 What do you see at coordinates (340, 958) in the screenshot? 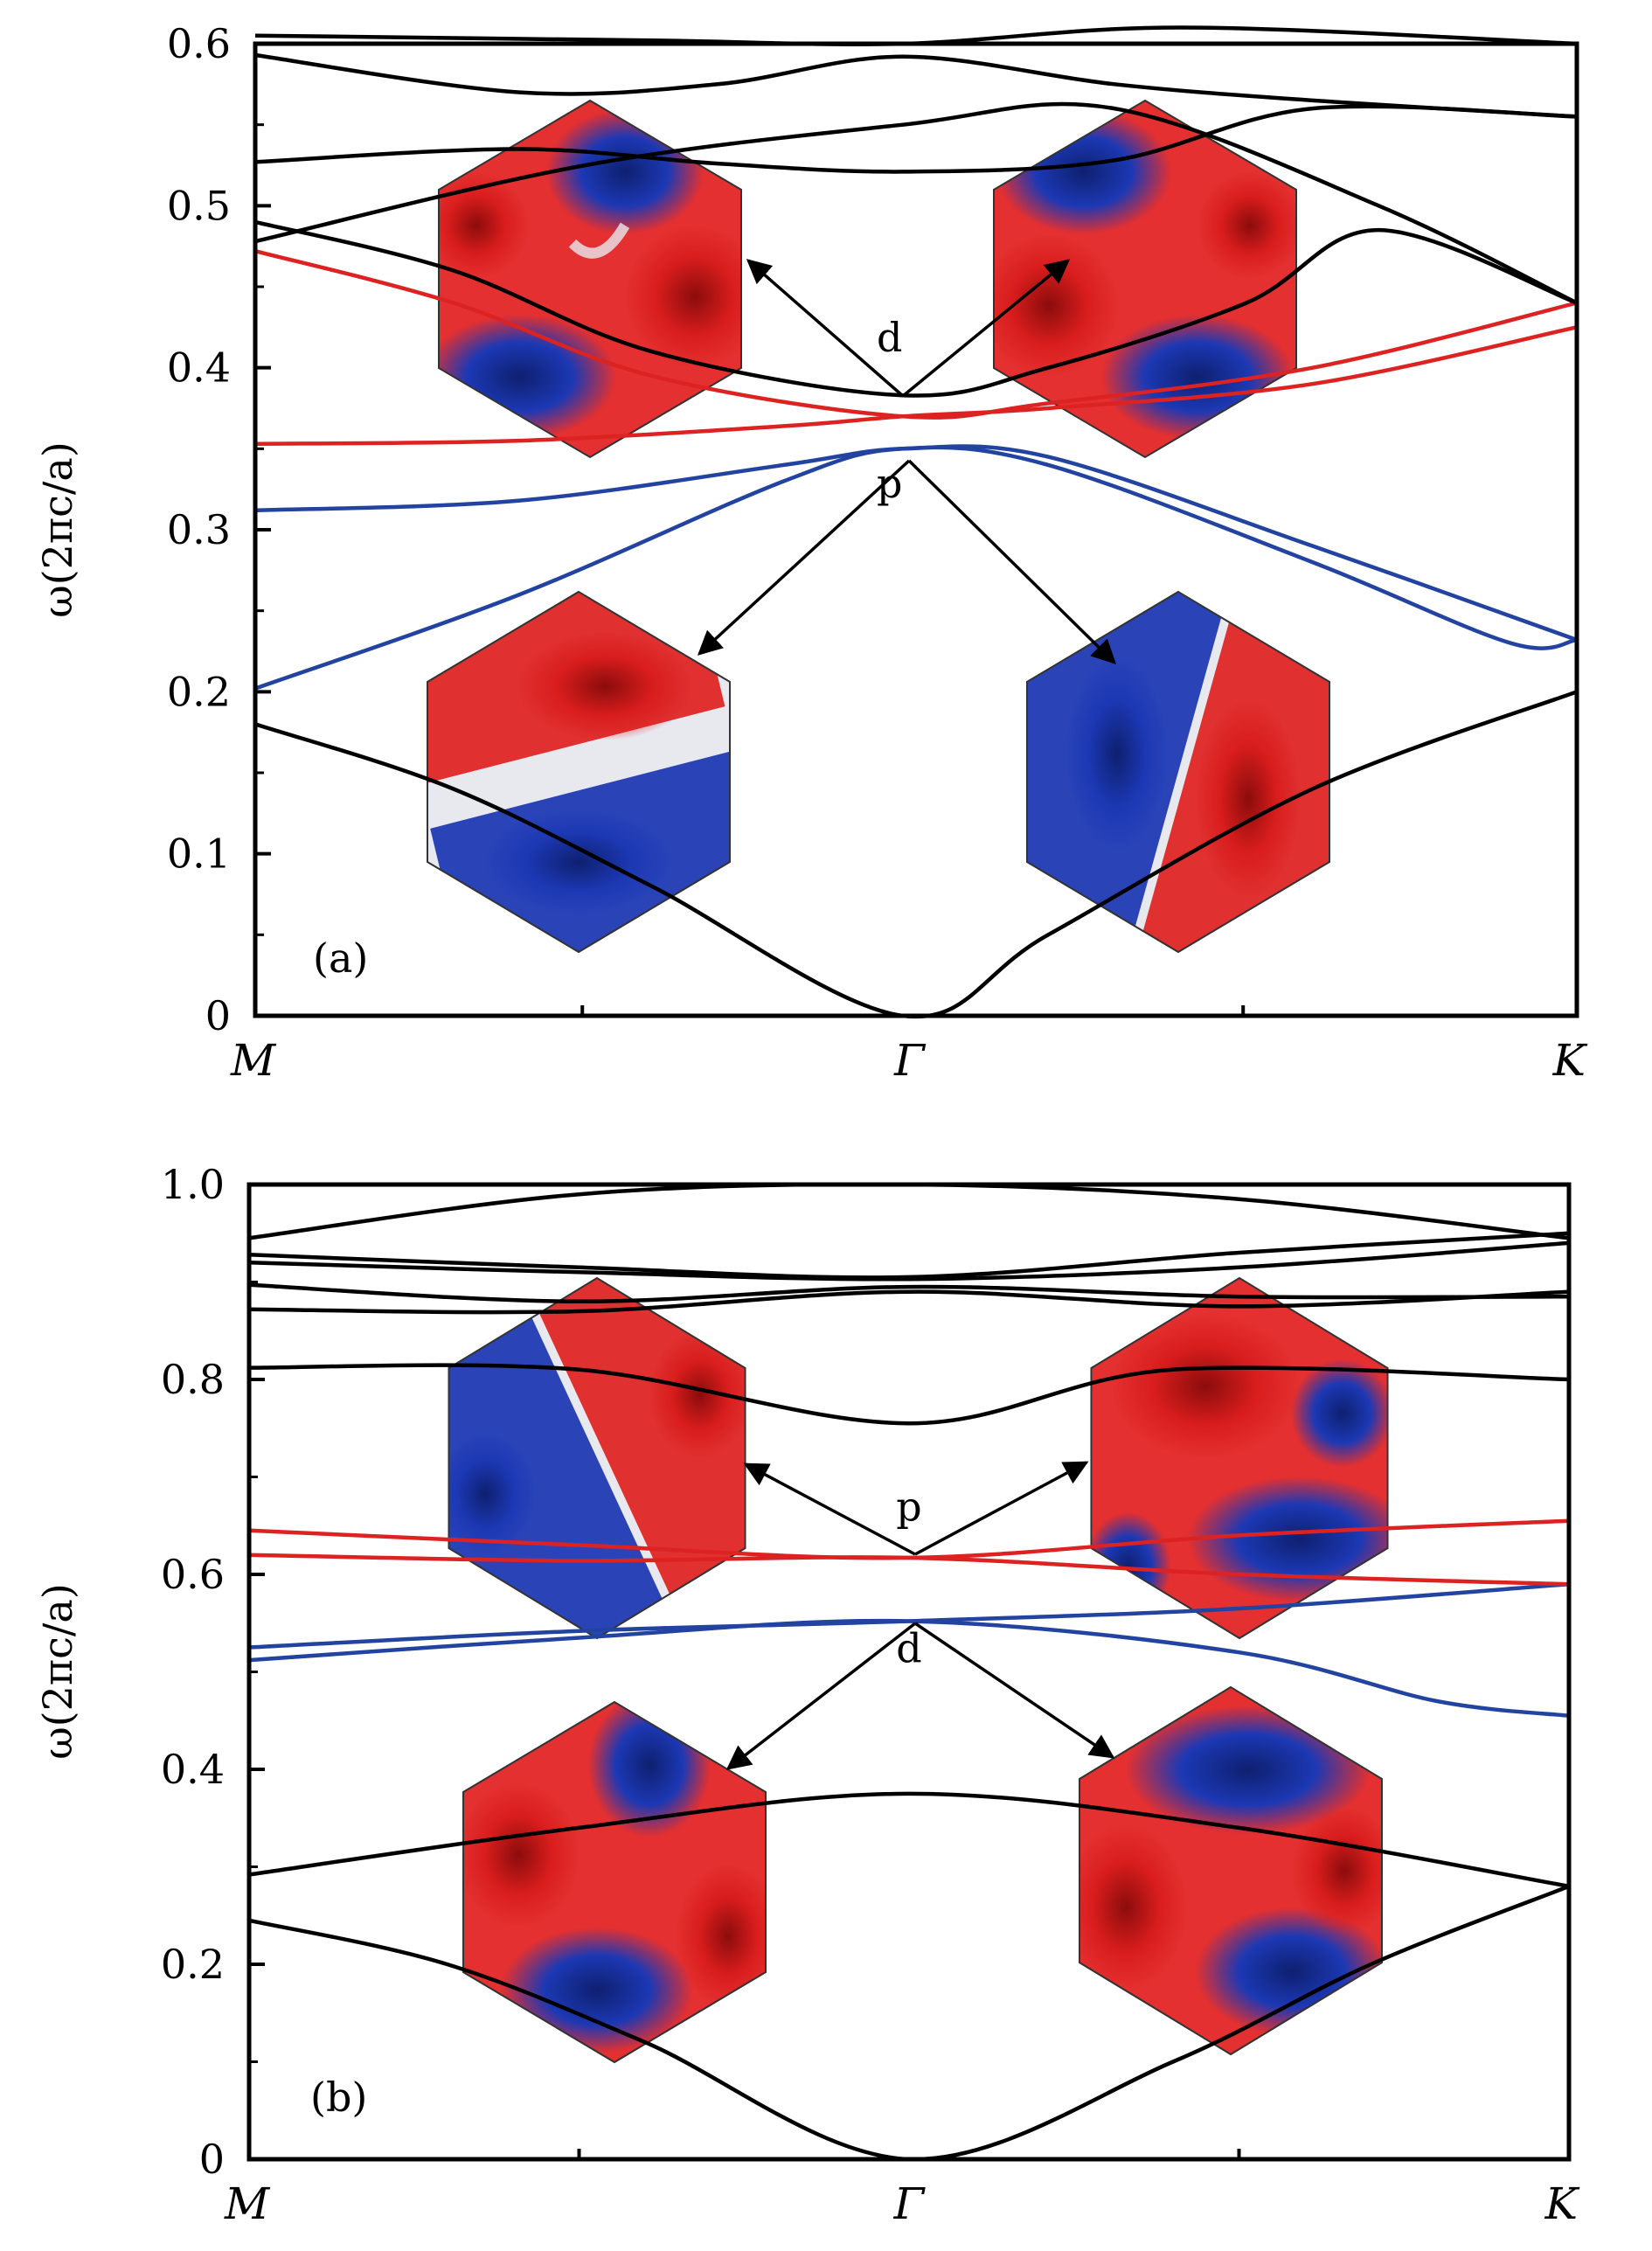
I see `panel-label-a: (a)` at bounding box center [340, 958].